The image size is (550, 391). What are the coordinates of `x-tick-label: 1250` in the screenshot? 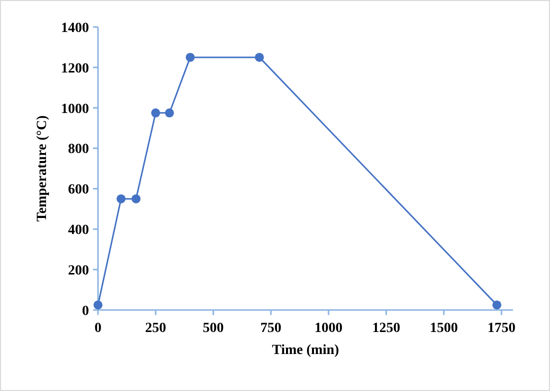 It's located at (386, 328).